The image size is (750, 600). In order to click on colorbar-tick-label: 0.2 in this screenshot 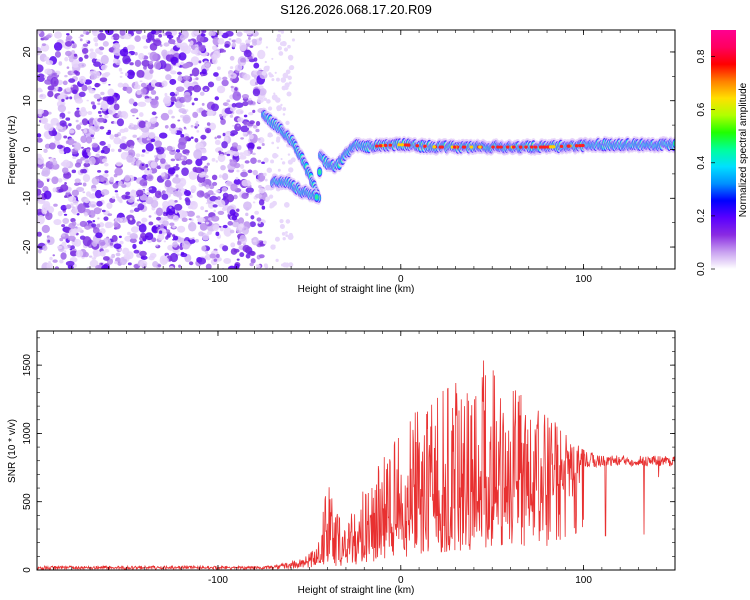, I will do `click(701, 216)`.